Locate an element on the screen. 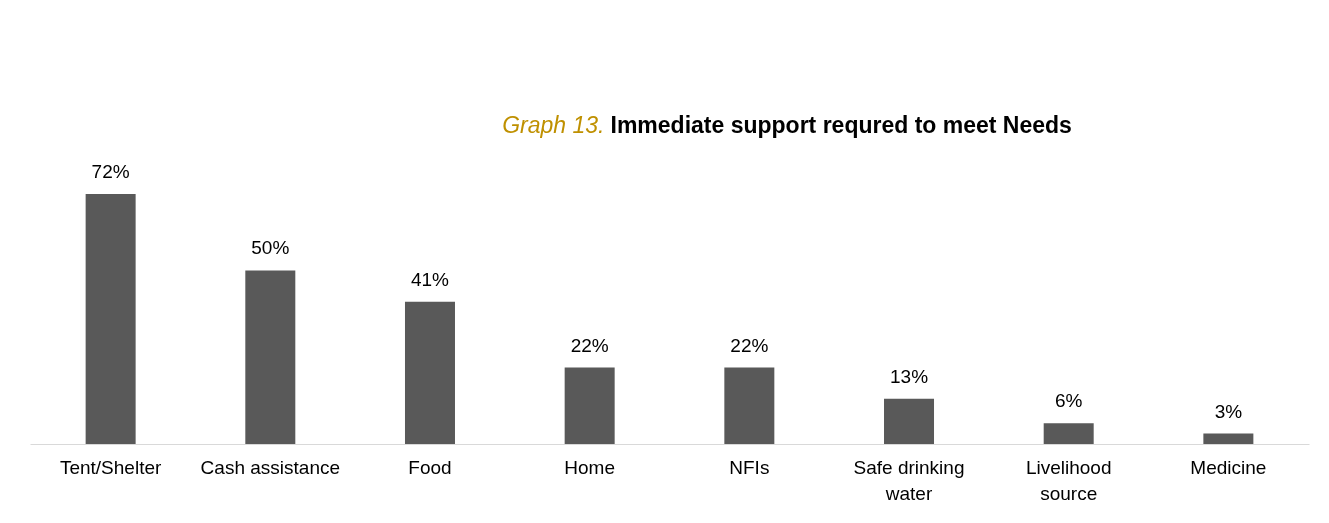  data-label: 6% is located at coordinates (1068, 401).